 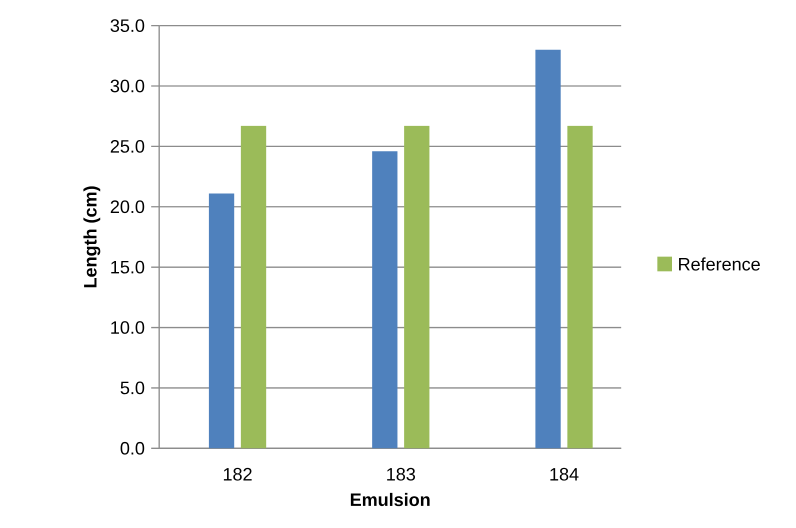 What do you see at coordinates (127, 25) in the screenshot?
I see `y-tick-label: 35.0` at bounding box center [127, 25].